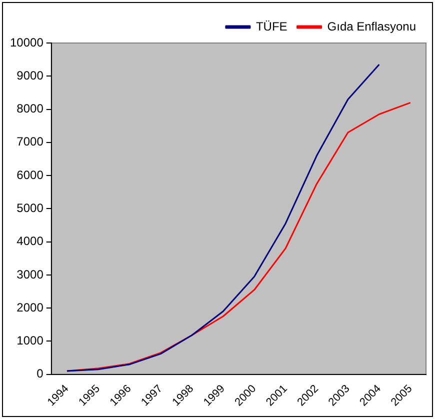 This screenshot has height=419, width=435. What do you see at coordinates (40, 373) in the screenshot?
I see `y-tick-label: 0` at bounding box center [40, 373].